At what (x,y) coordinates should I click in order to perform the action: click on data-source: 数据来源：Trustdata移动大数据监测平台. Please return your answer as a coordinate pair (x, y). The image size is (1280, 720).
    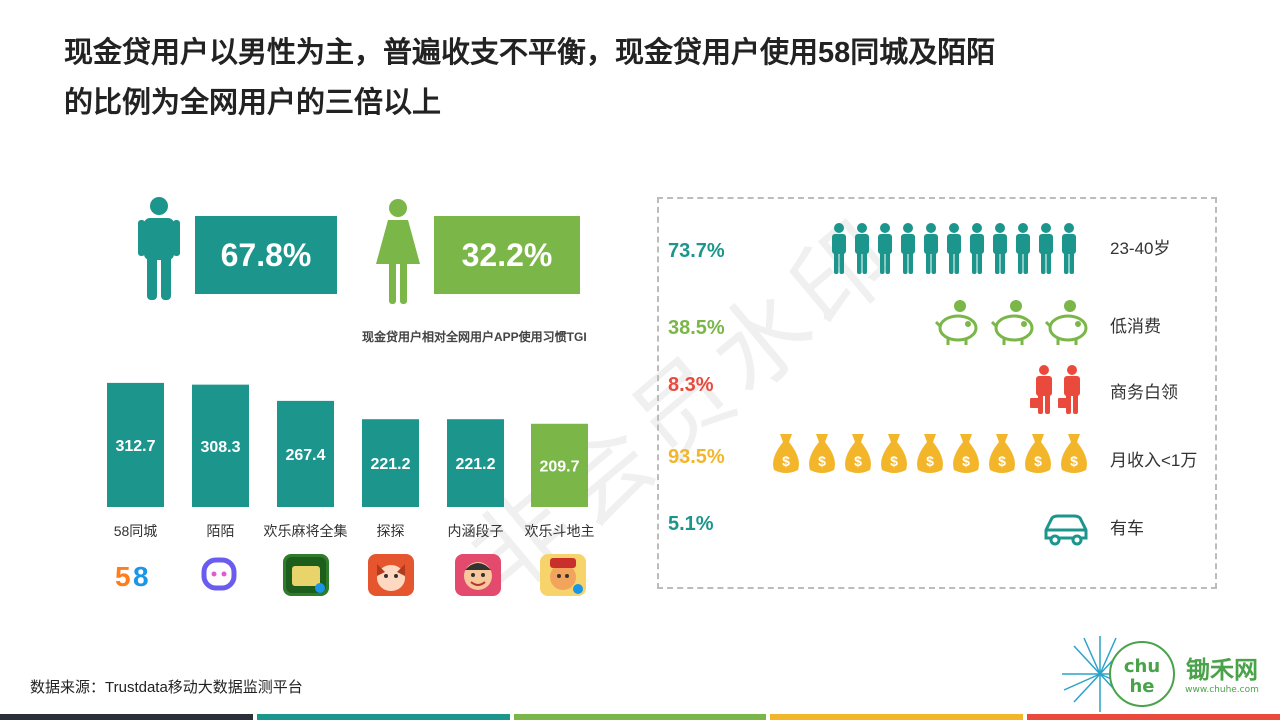
    Looking at the image, I should click on (166, 687).